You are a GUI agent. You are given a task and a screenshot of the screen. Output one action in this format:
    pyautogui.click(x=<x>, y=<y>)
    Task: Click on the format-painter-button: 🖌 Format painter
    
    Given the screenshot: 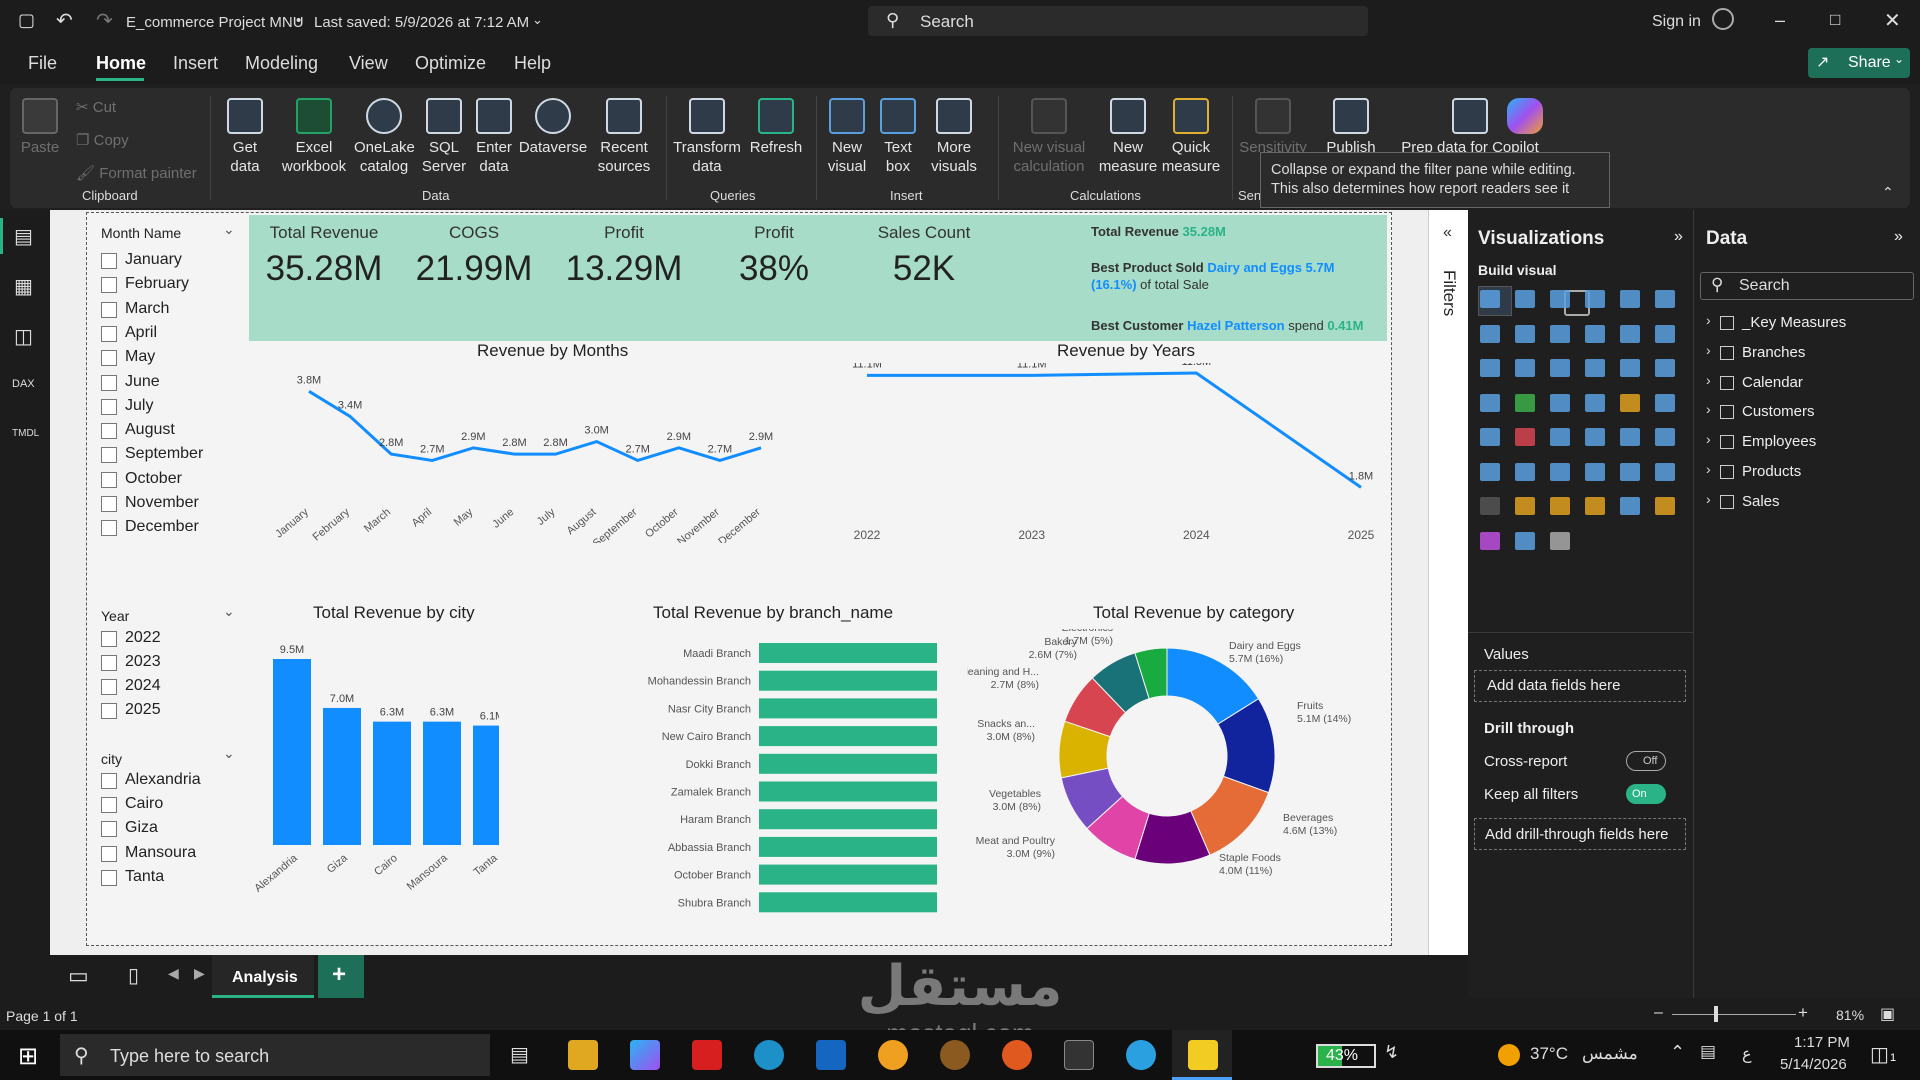 What is the action you would take?
    pyautogui.click(x=136, y=173)
    